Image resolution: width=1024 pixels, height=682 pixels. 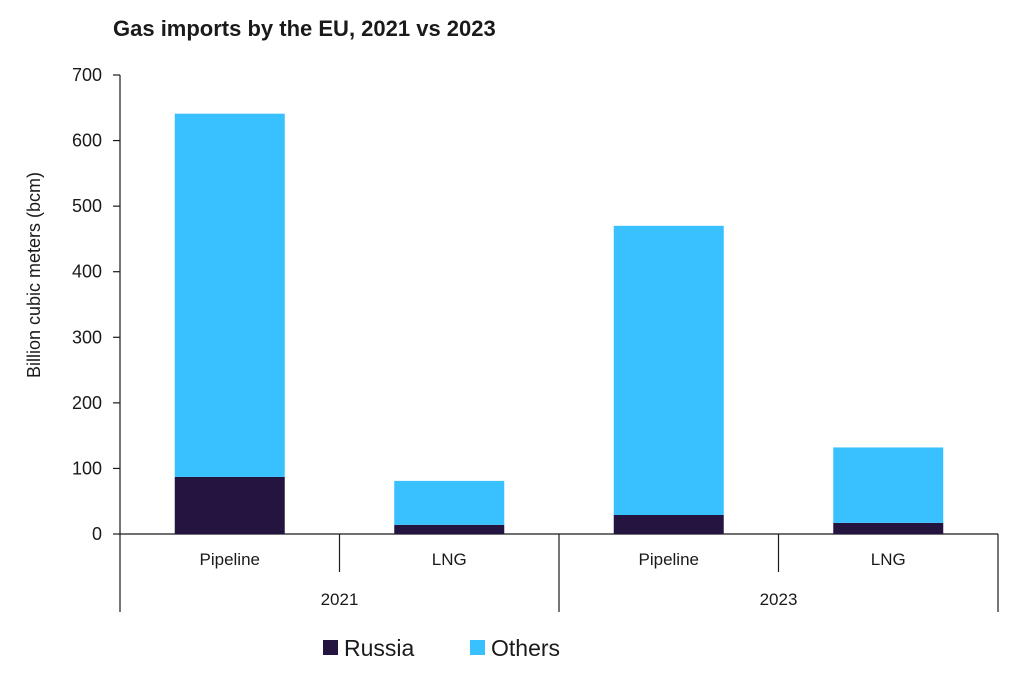 I want to click on y-tick-label: 600, so click(x=87, y=141).